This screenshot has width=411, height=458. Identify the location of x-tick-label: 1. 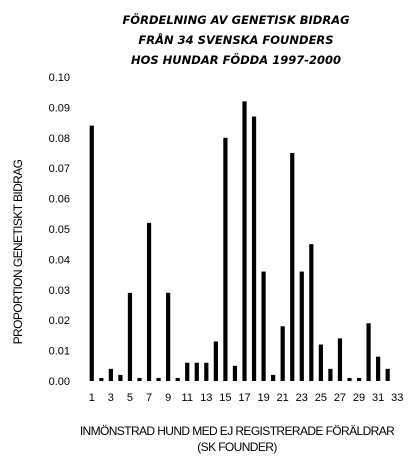
(92, 398).